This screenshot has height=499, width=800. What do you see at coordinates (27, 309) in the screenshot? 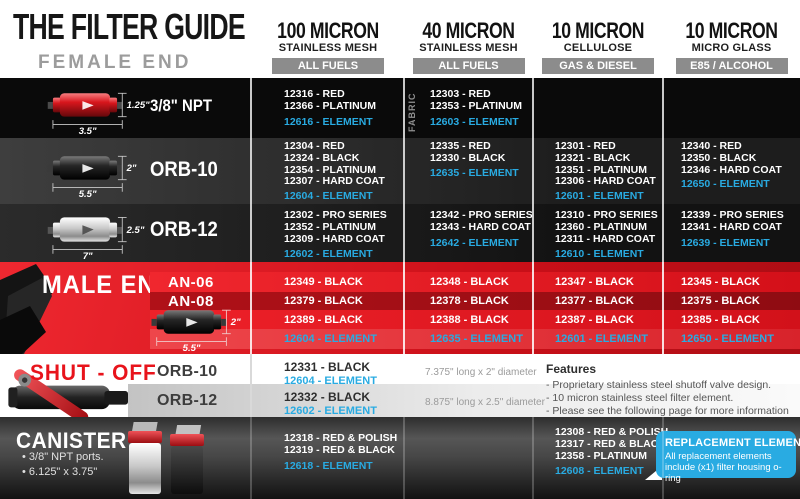
I see `product-photo-male-fitting` at bounding box center [27, 309].